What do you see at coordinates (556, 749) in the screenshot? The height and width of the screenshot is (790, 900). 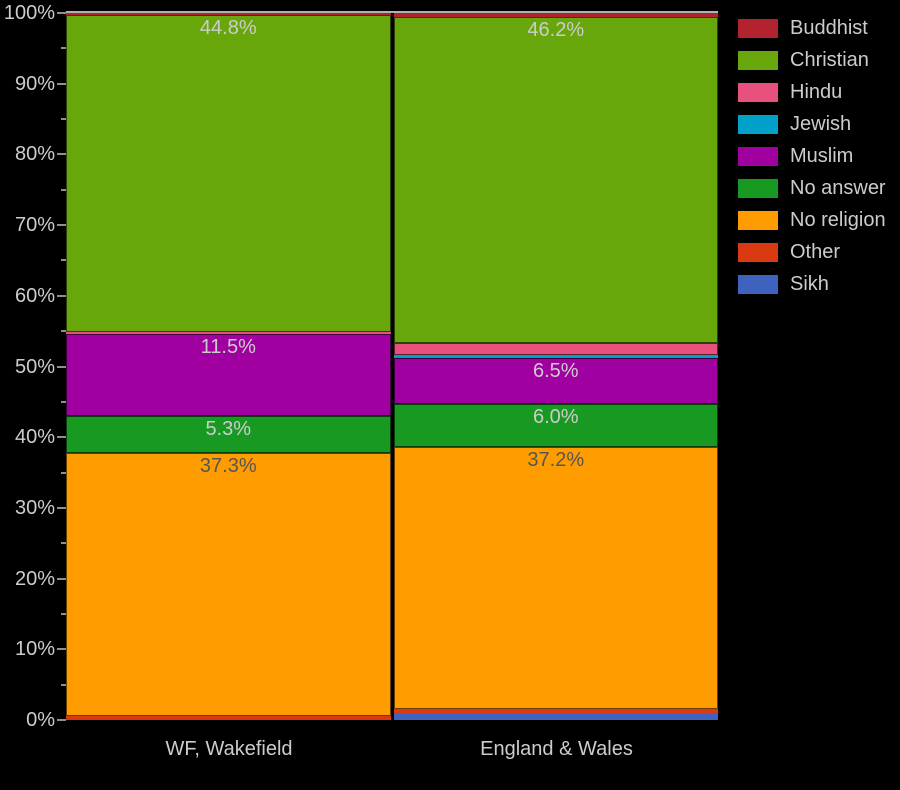 I see `x-label-england-wales: England & Wales` at bounding box center [556, 749].